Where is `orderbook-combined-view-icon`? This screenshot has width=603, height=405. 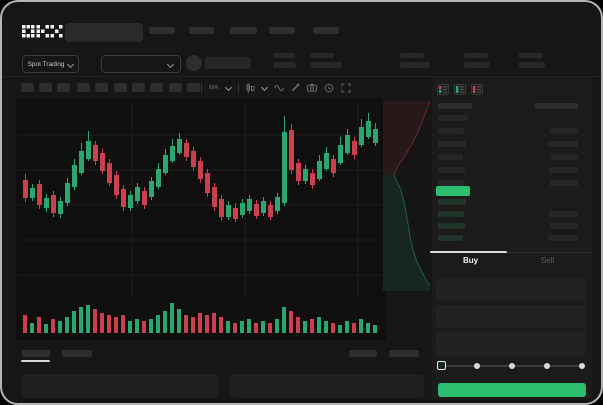
orderbook-combined-view-icon is located at coordinates (443, 89).